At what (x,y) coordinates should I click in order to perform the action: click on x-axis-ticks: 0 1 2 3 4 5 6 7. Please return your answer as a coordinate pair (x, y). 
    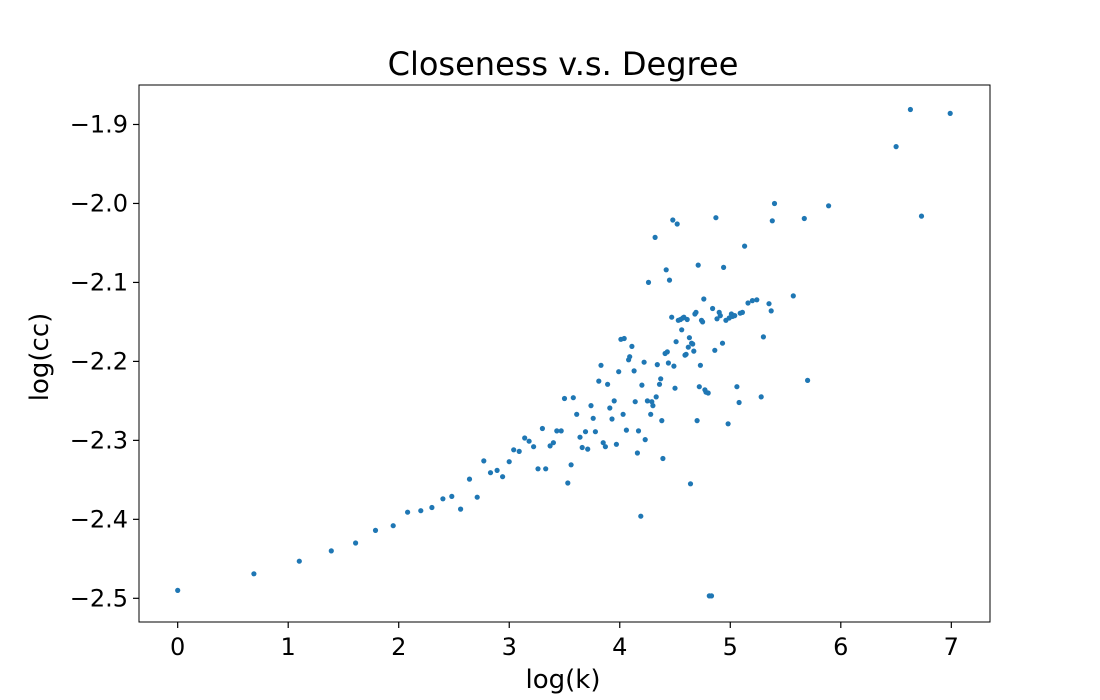
    Looking at the image, I should click on (564, 641).